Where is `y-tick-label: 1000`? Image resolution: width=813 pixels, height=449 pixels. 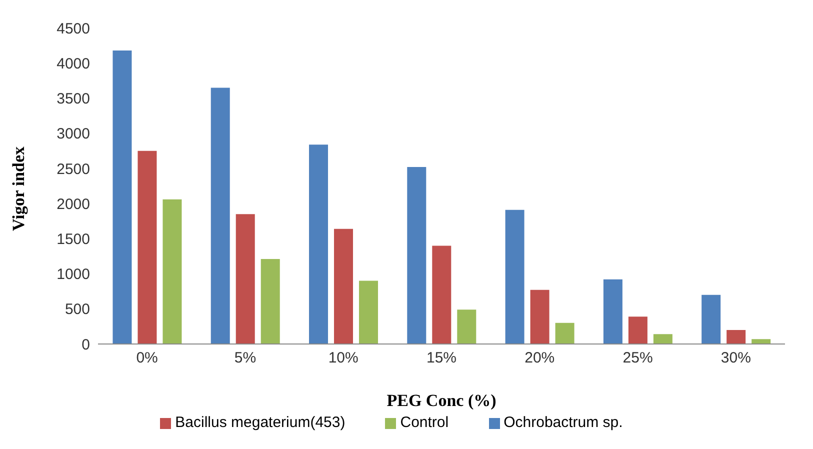
y-tick-label: 1000 is located at coordinates (73, 275).